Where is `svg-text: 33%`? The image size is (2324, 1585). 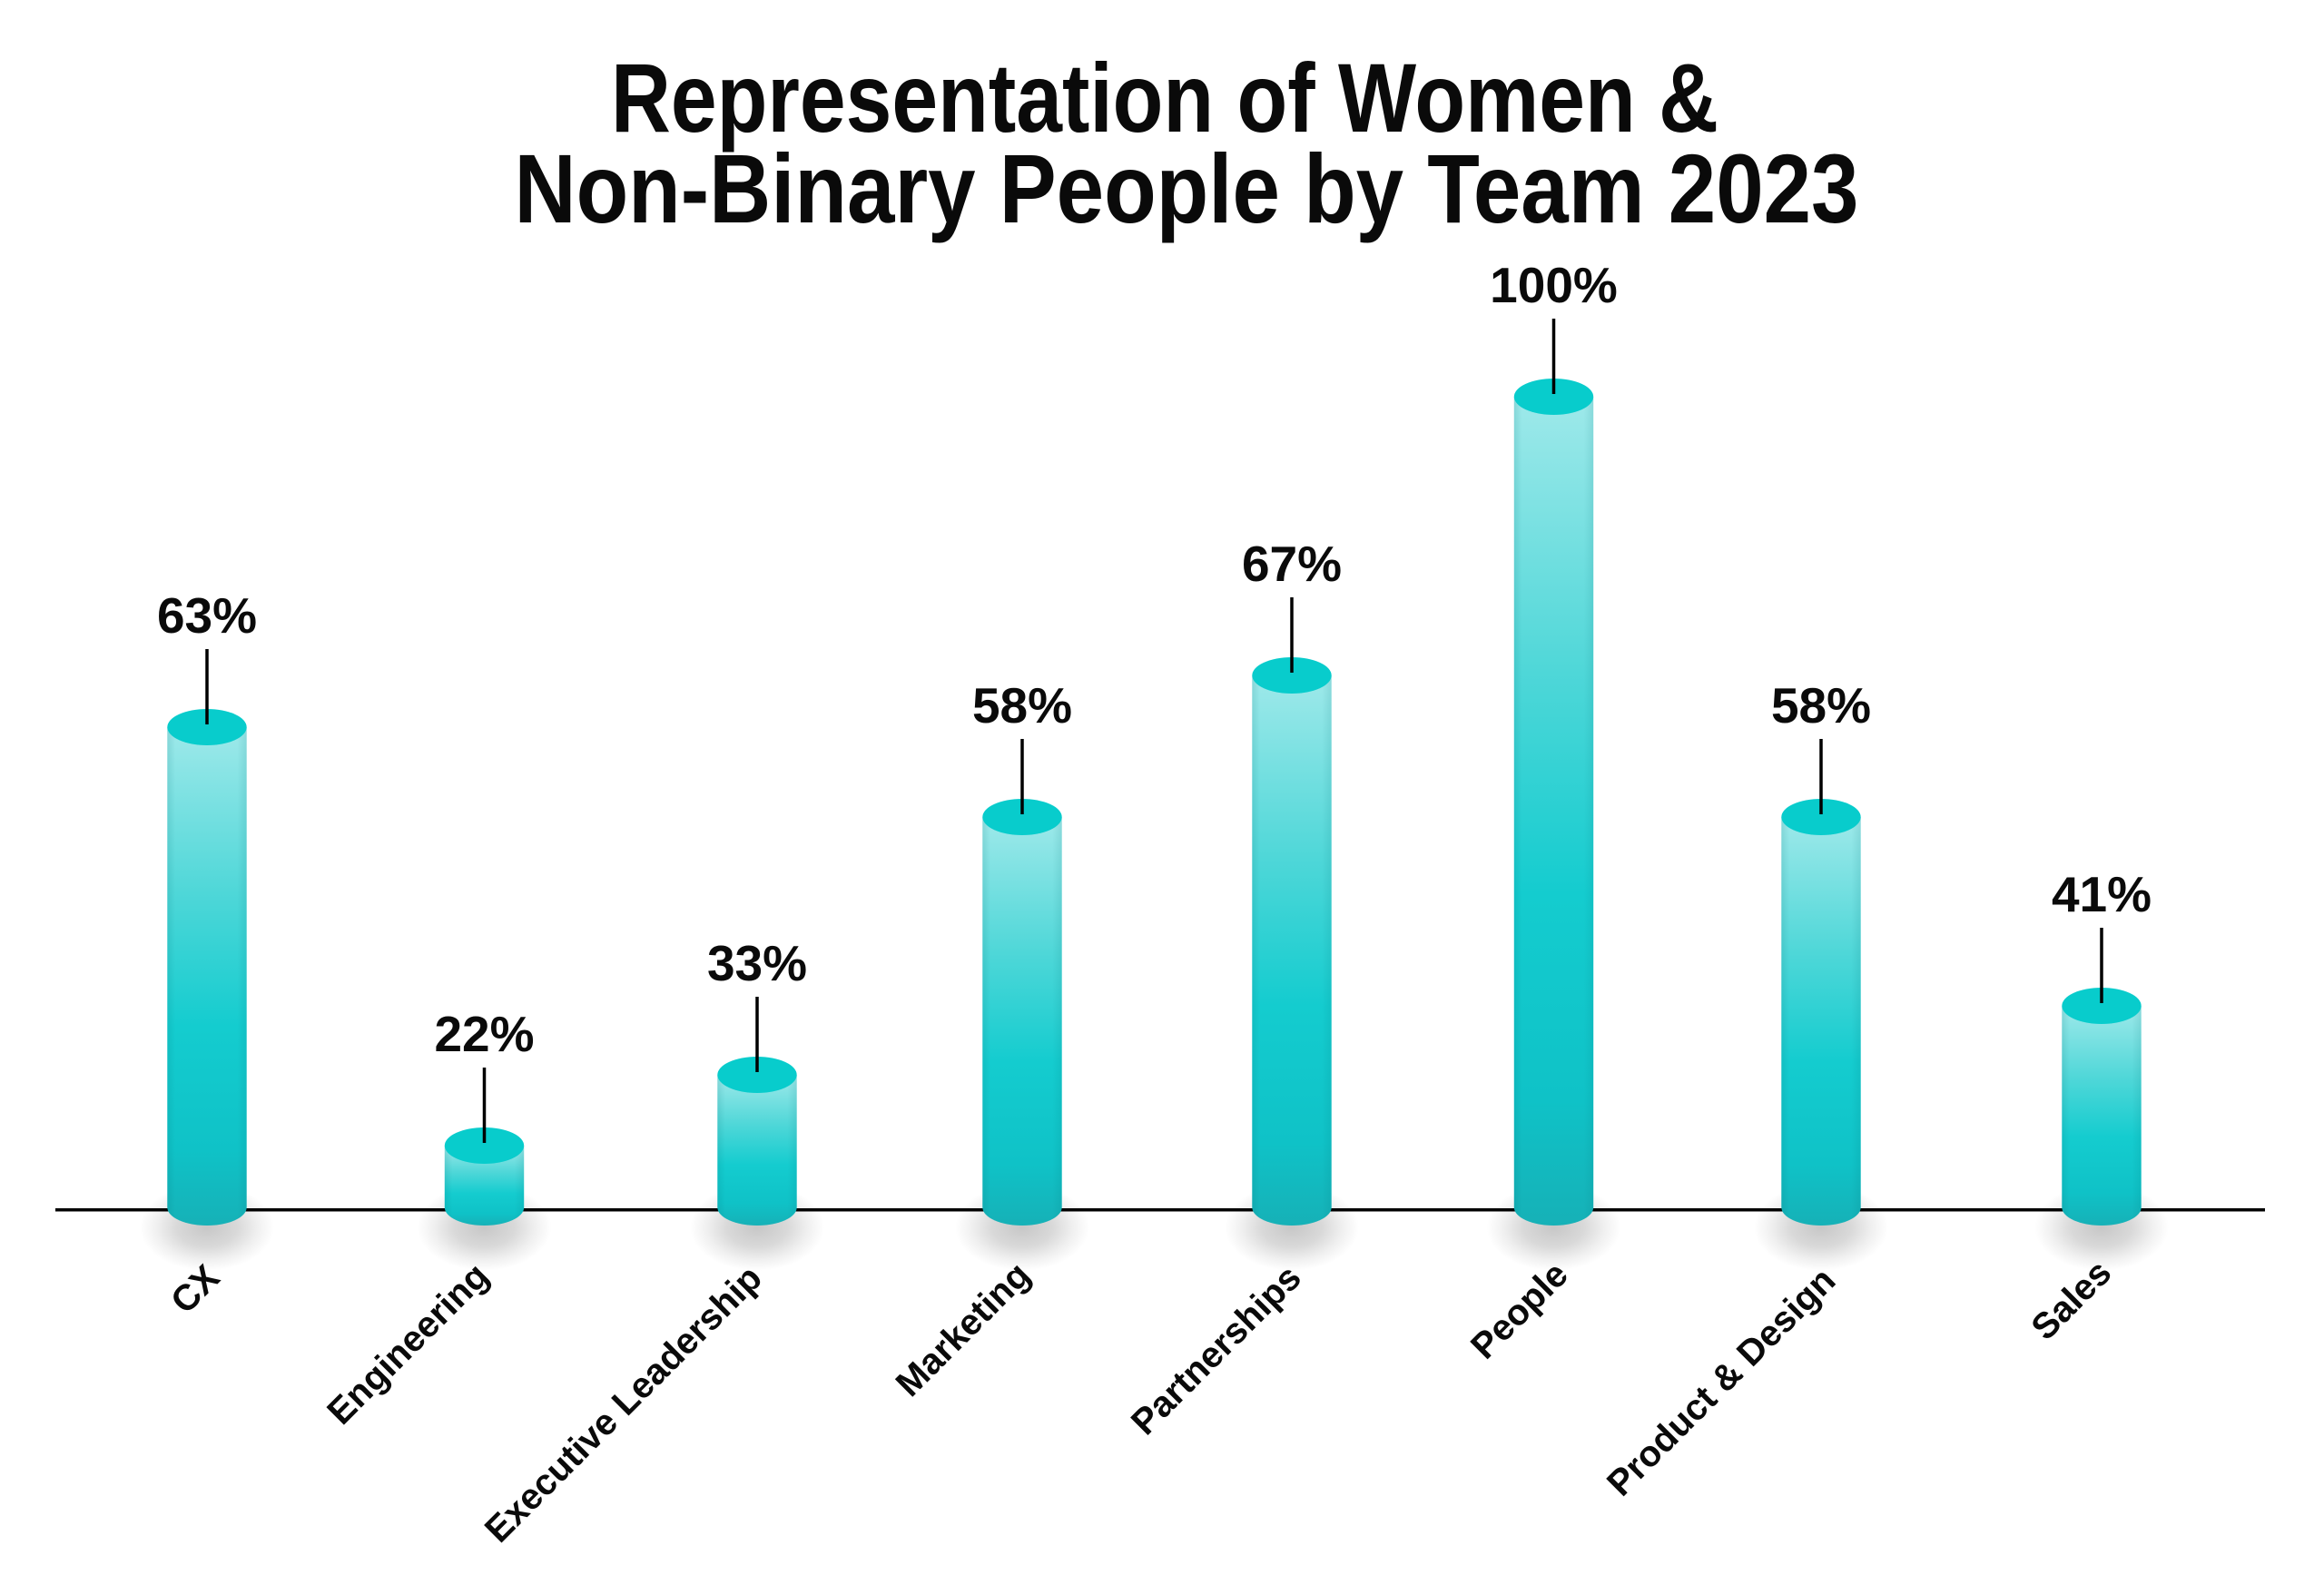 svg-text: 33% is located at coordinates (757, 963).